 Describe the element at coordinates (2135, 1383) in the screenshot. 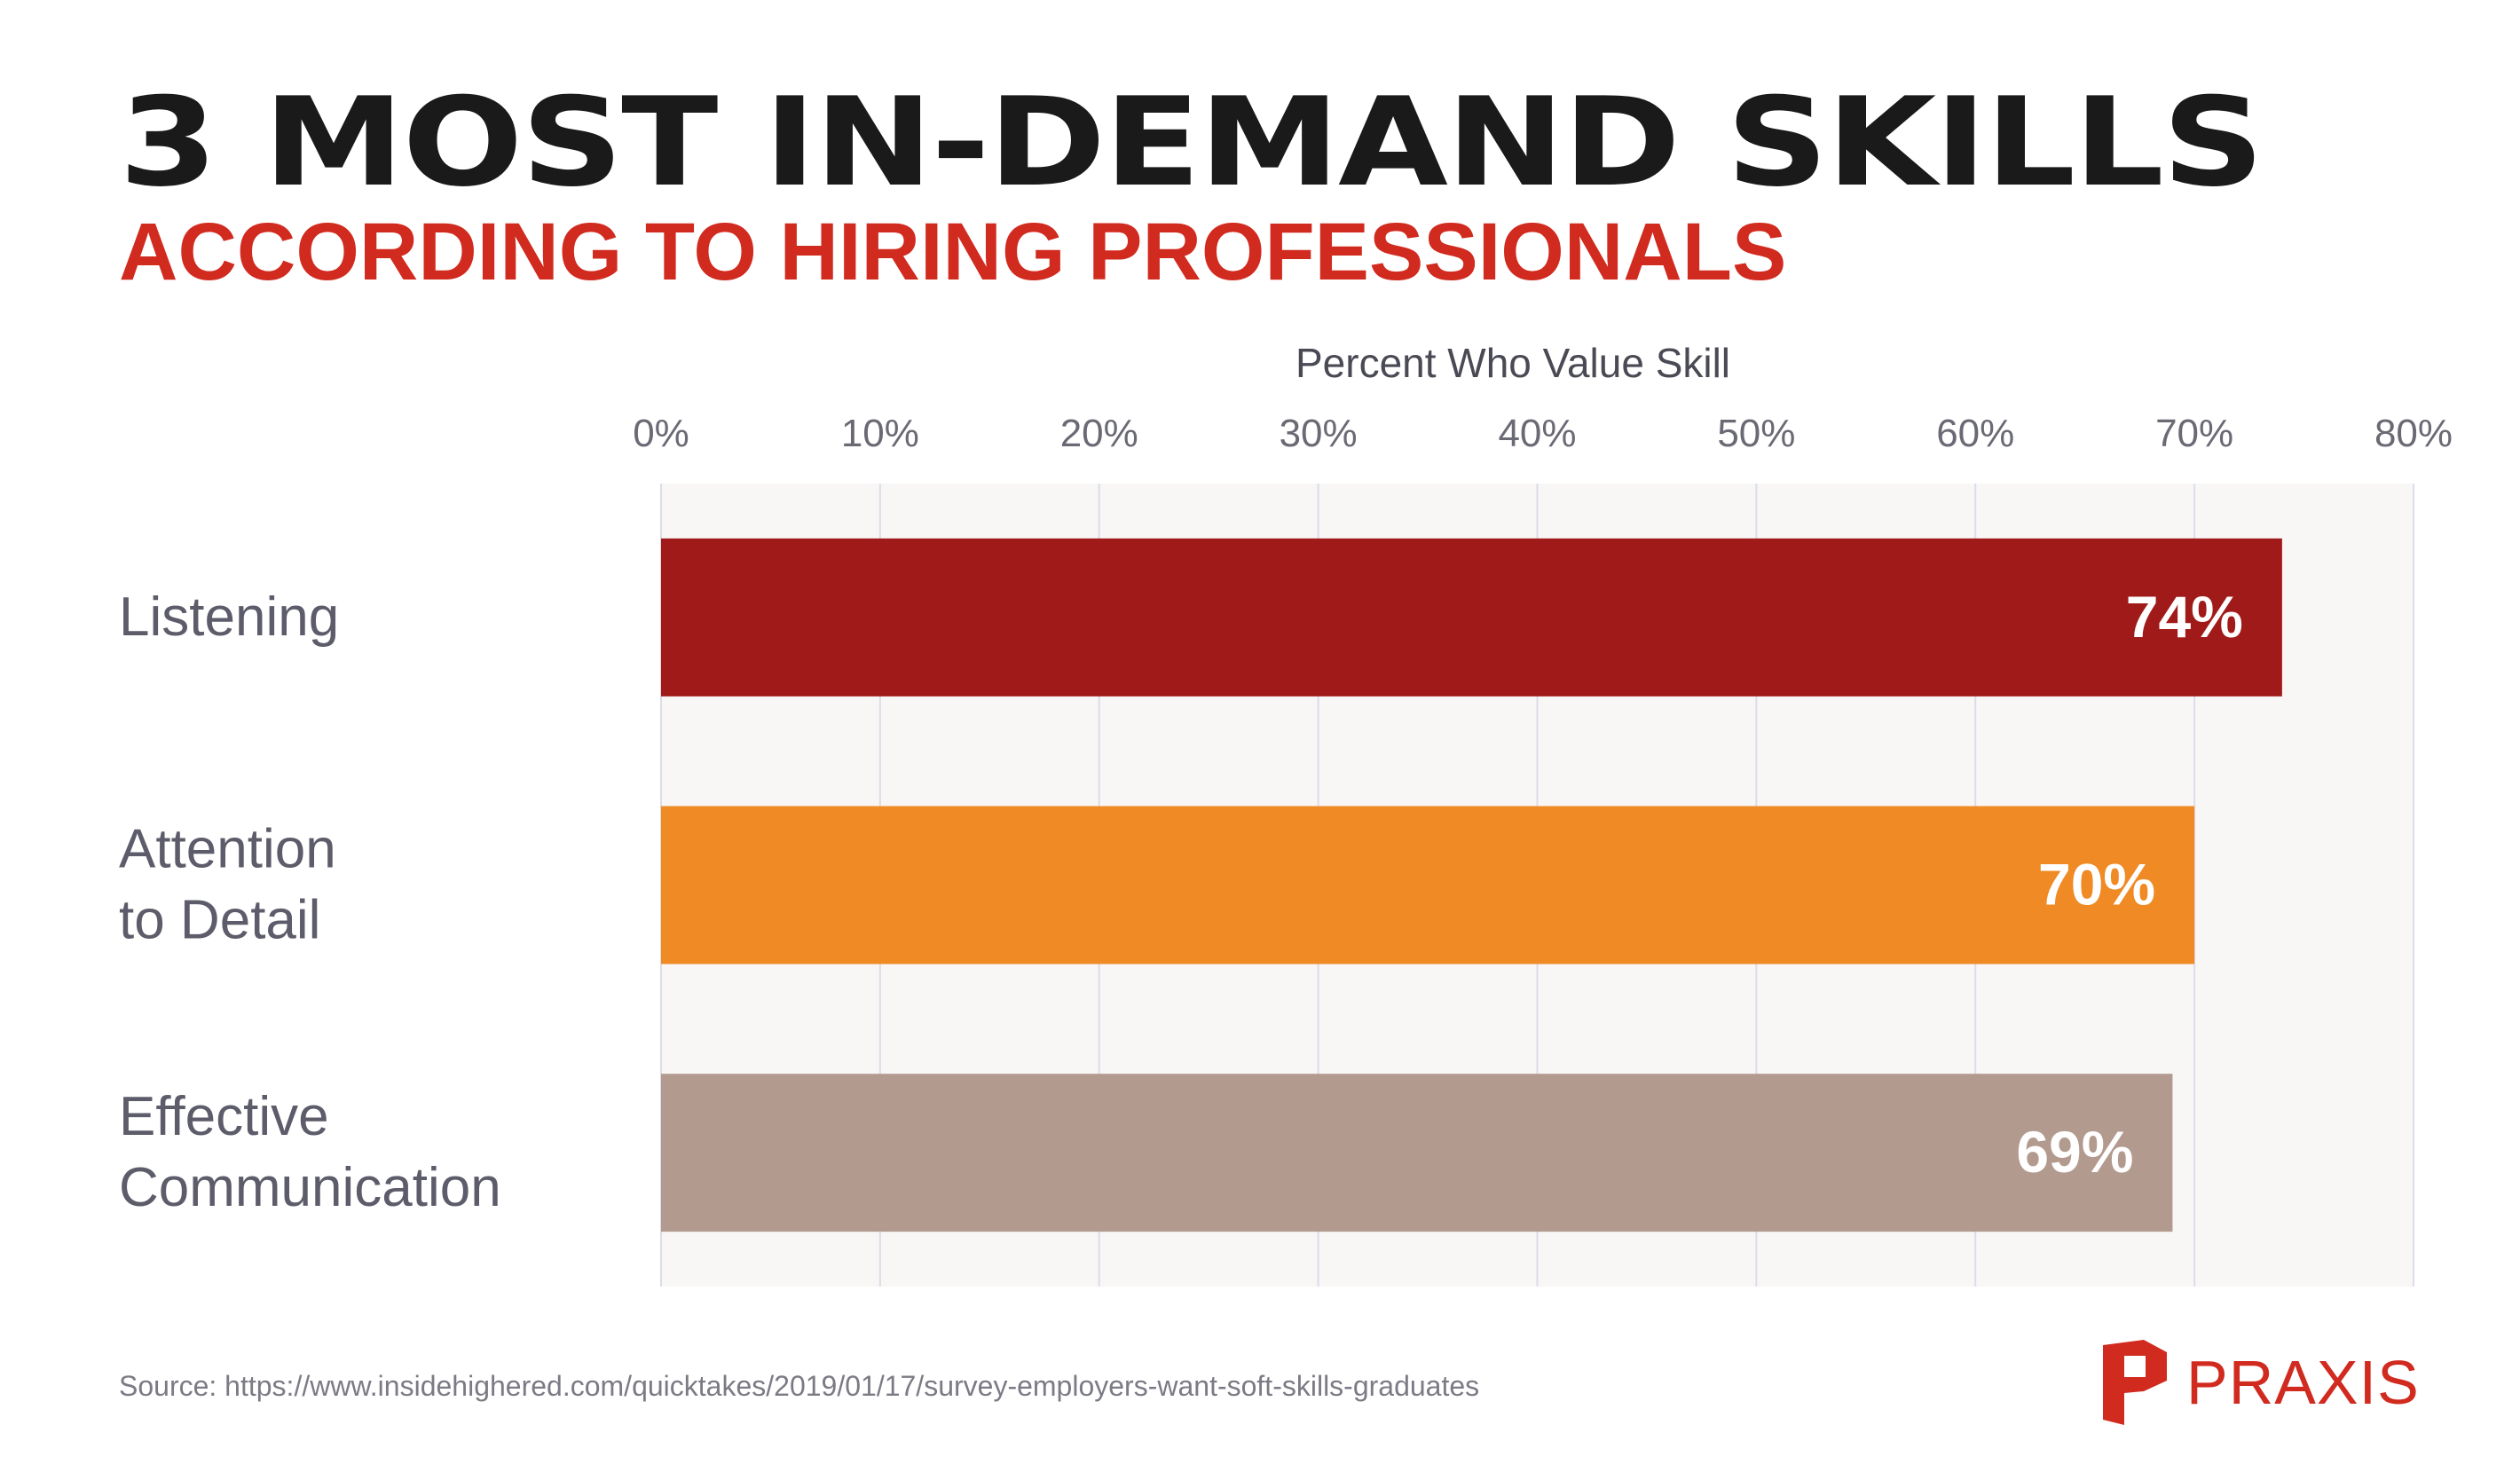

I see `praxis-p-icon` at that location.